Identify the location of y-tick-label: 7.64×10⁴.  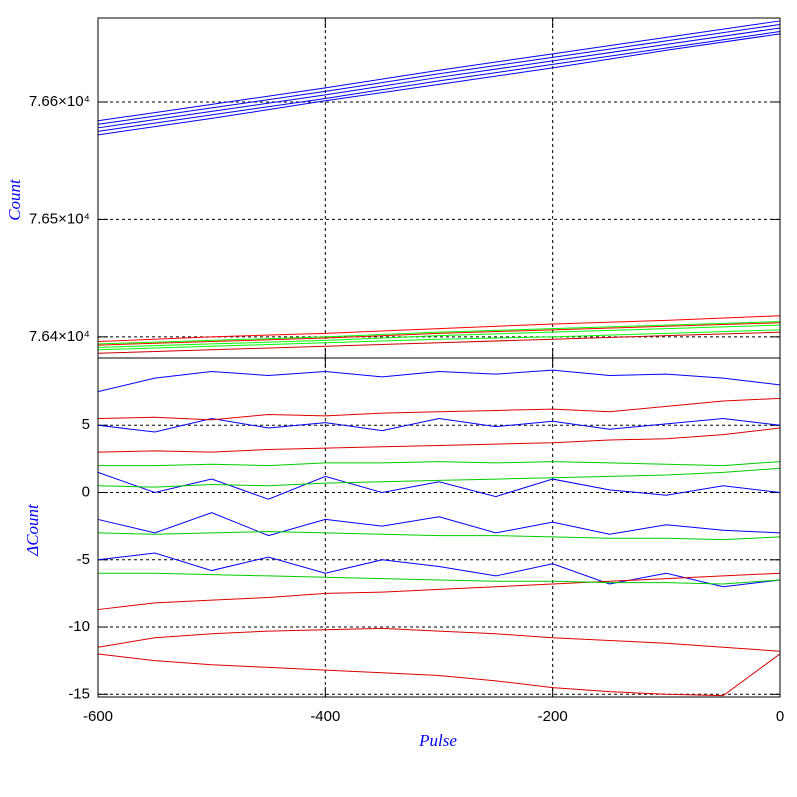
(59, 336).